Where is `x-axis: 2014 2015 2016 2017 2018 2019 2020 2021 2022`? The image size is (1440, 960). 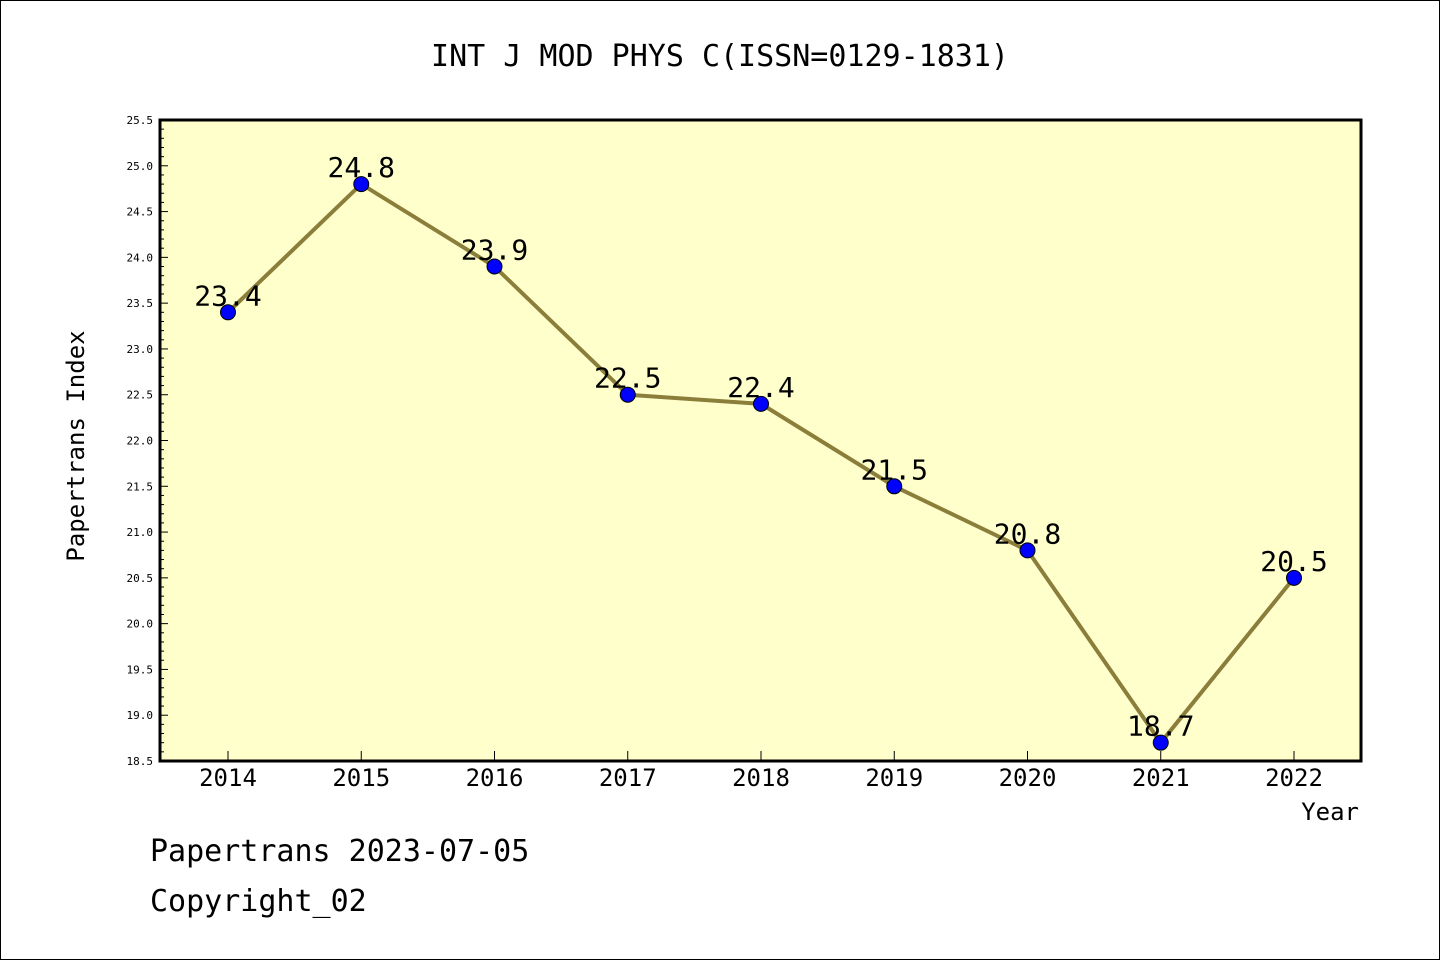 x-axis: 2014 2015 2016 2017 2018 2019 2020 2021 2022 is located at coordinates (761, 771).